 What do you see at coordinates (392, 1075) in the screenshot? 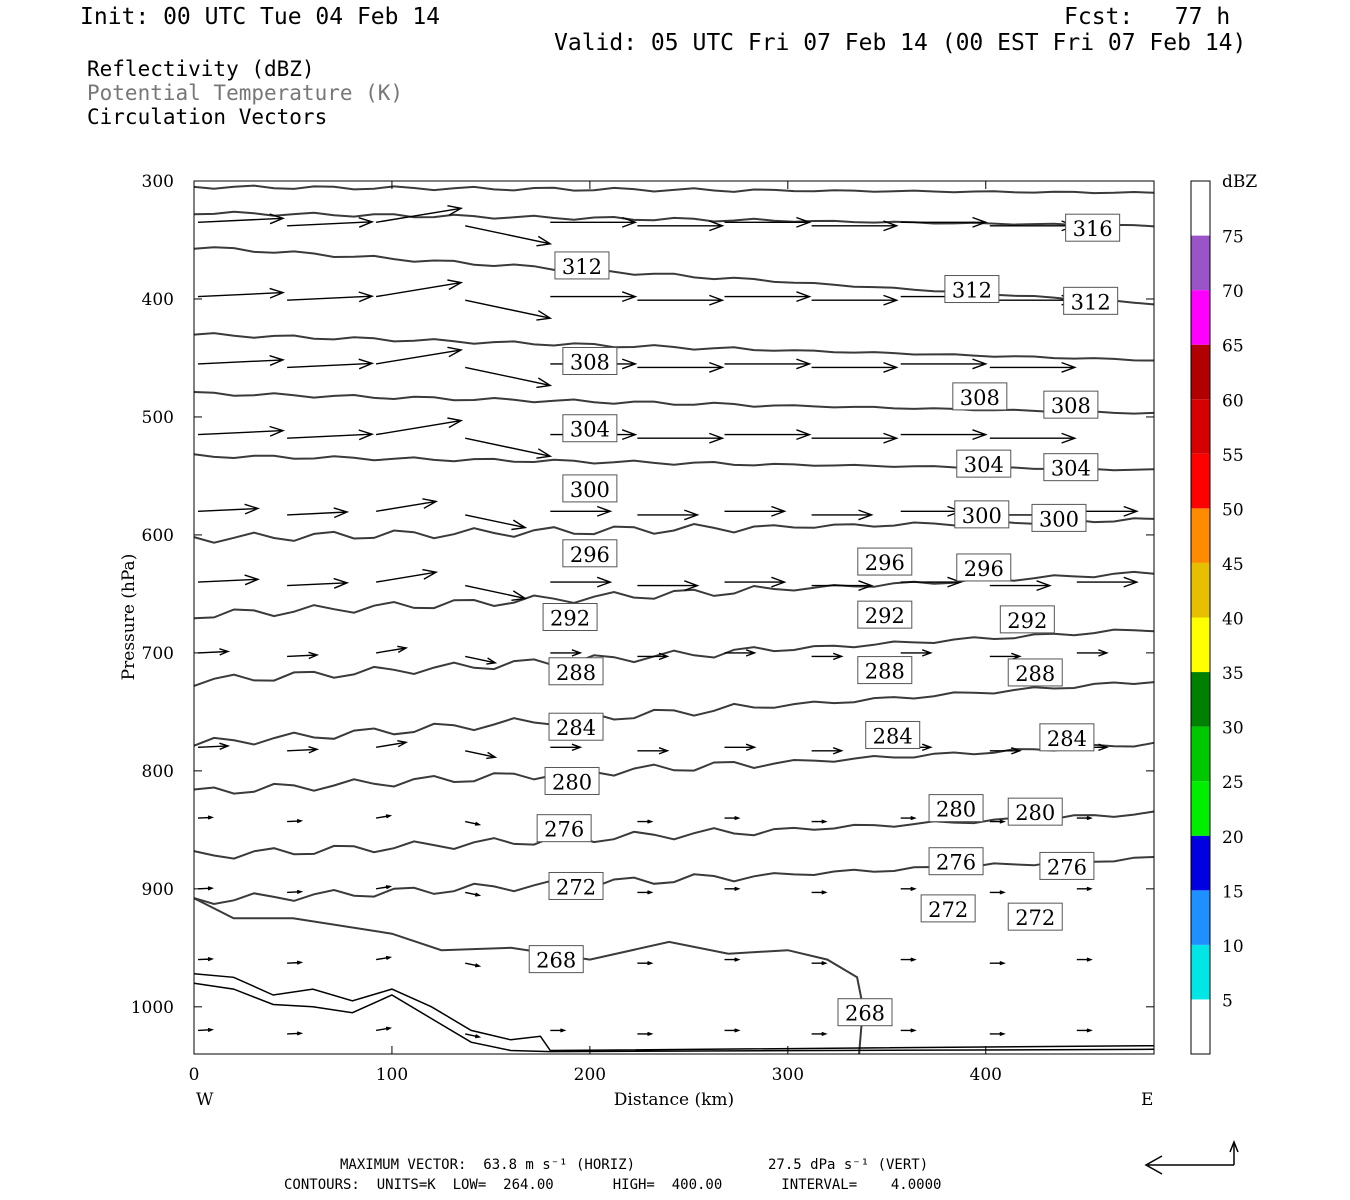
I see `x-tick-label-1: 100` at bounding box center [392, 1075].